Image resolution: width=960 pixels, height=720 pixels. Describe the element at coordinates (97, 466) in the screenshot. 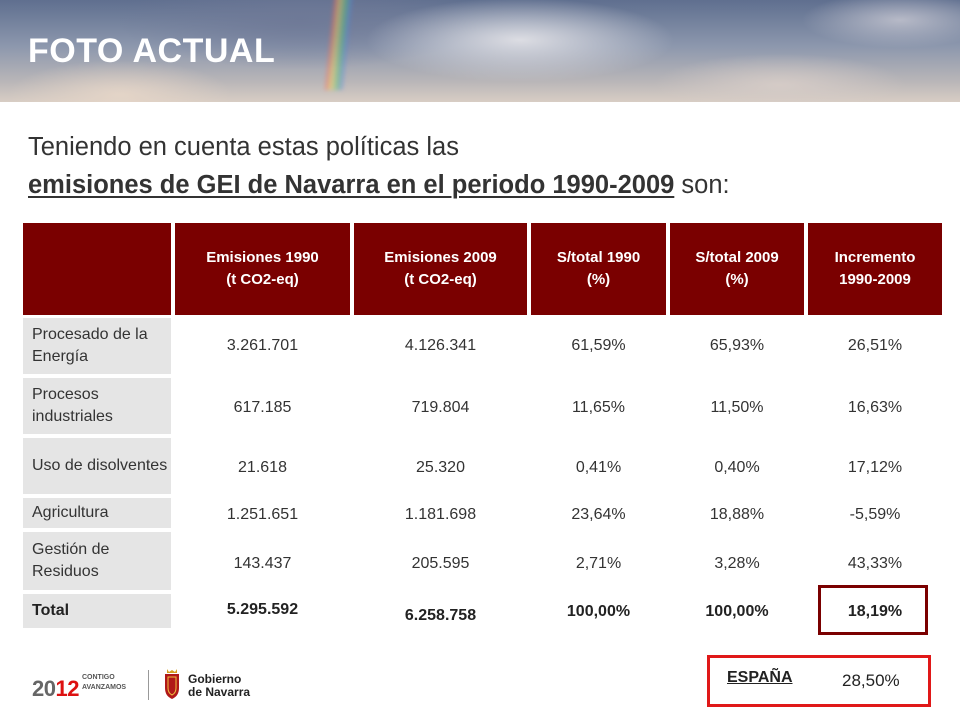

I see `row-label: Uso de disolventes` at that location.